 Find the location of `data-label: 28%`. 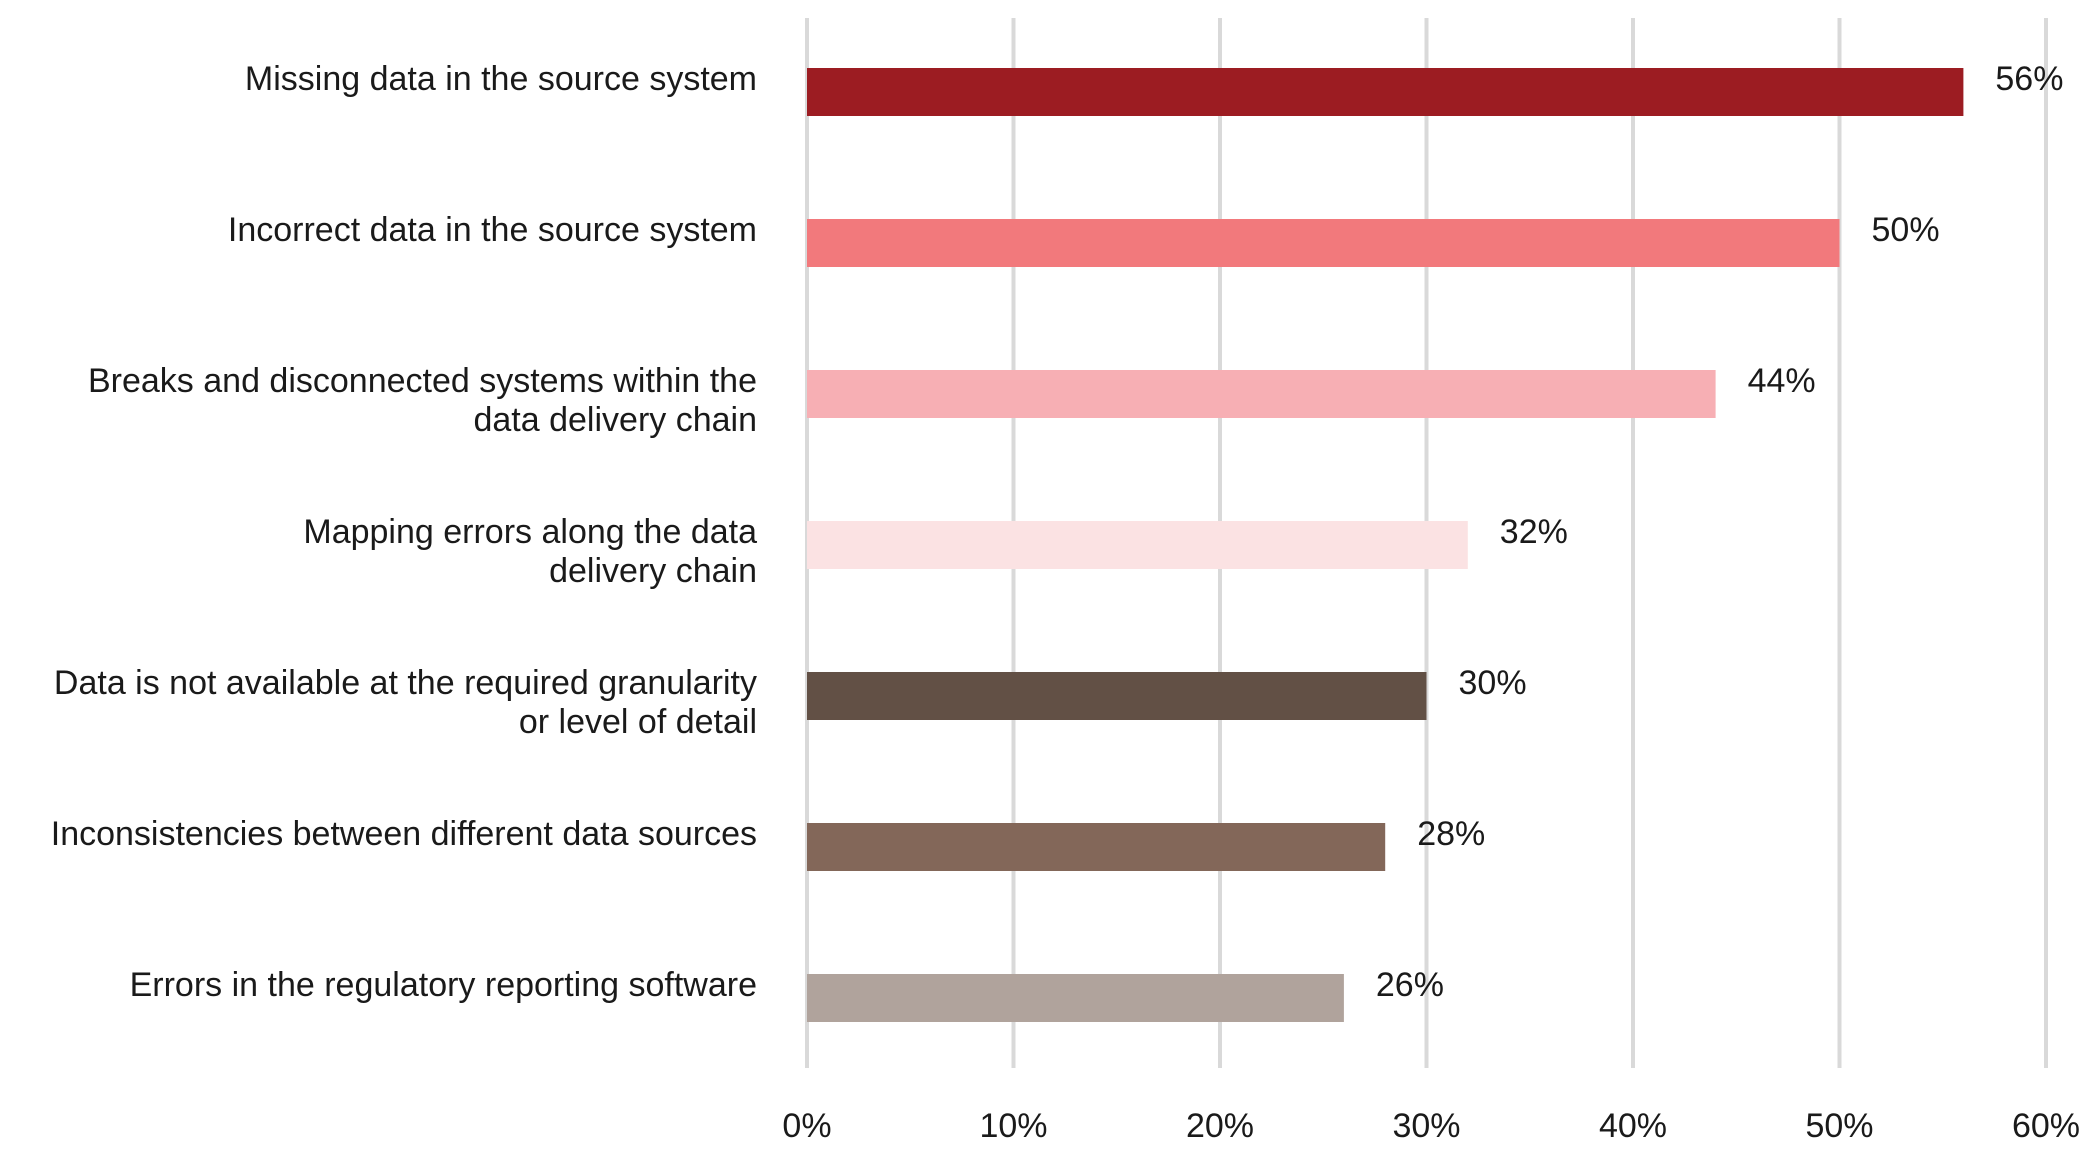

data-label: 28% is located at coordinates (1451, 834).